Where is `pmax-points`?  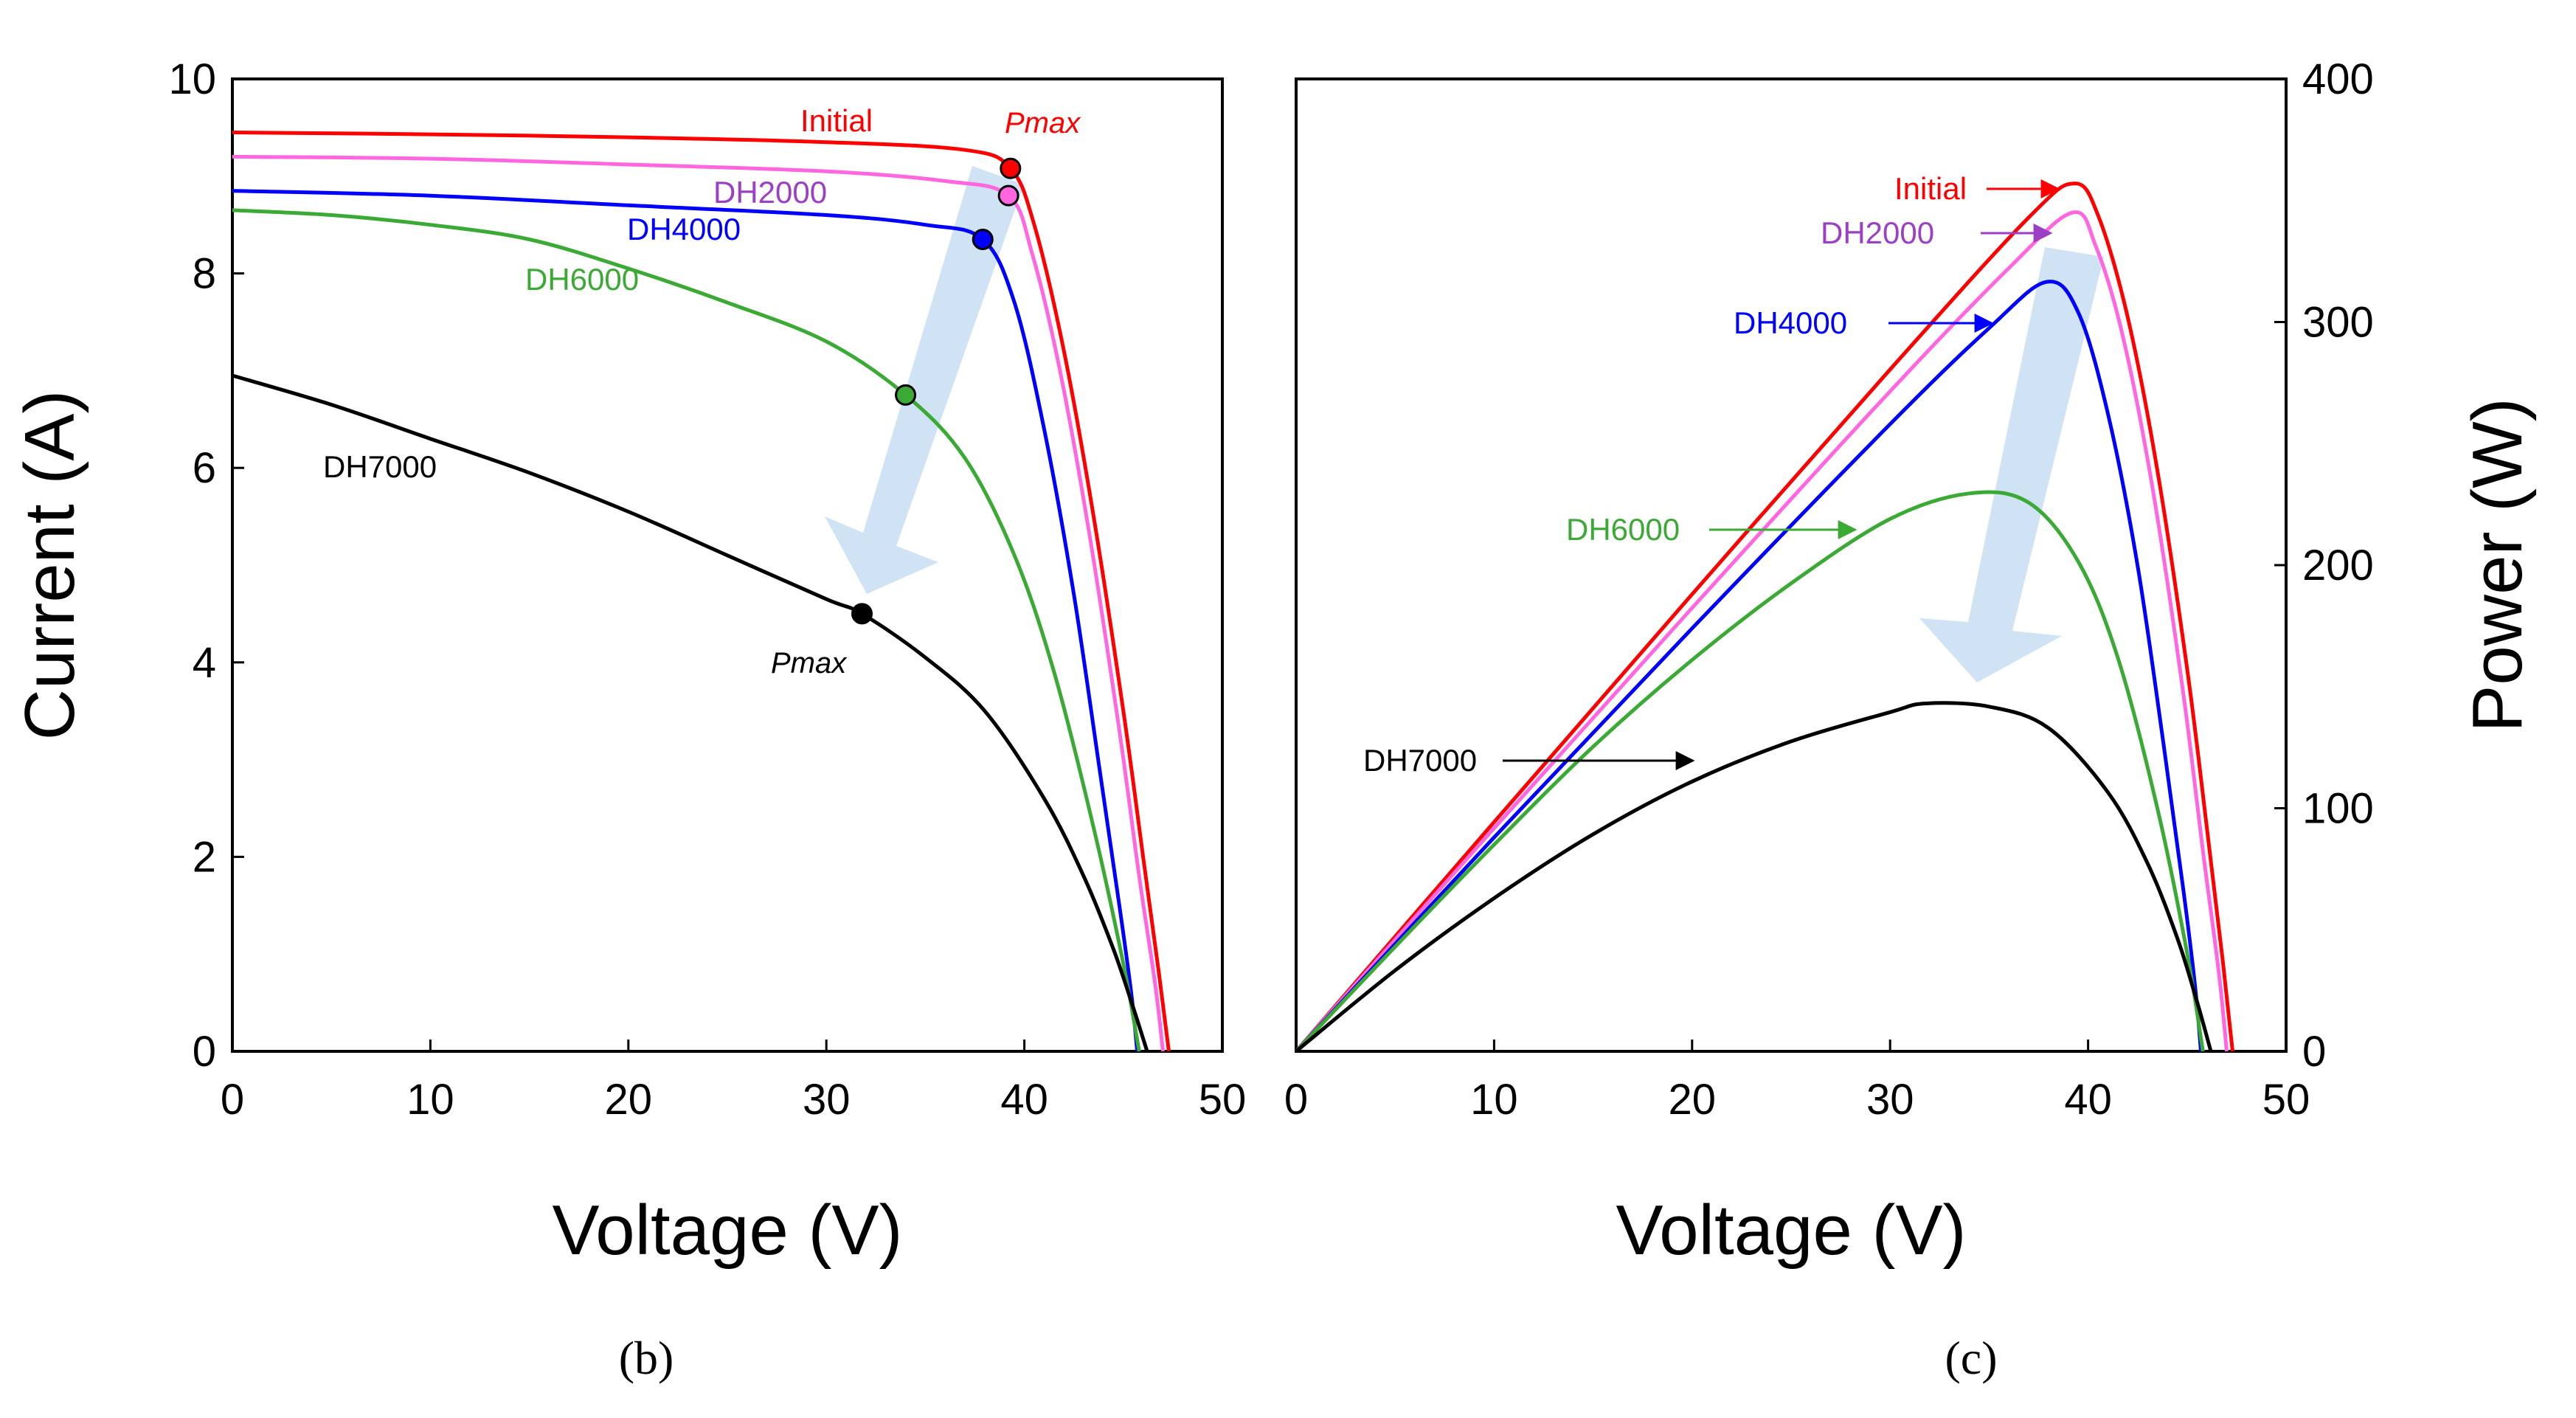
pmax-points is located at coordinates (937, 391).